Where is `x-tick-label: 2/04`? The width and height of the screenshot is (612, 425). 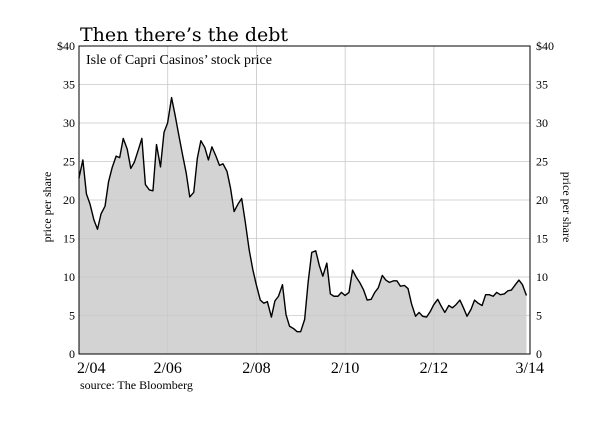 x-tick-label: 2/04 is located at coordinates (91, 368).